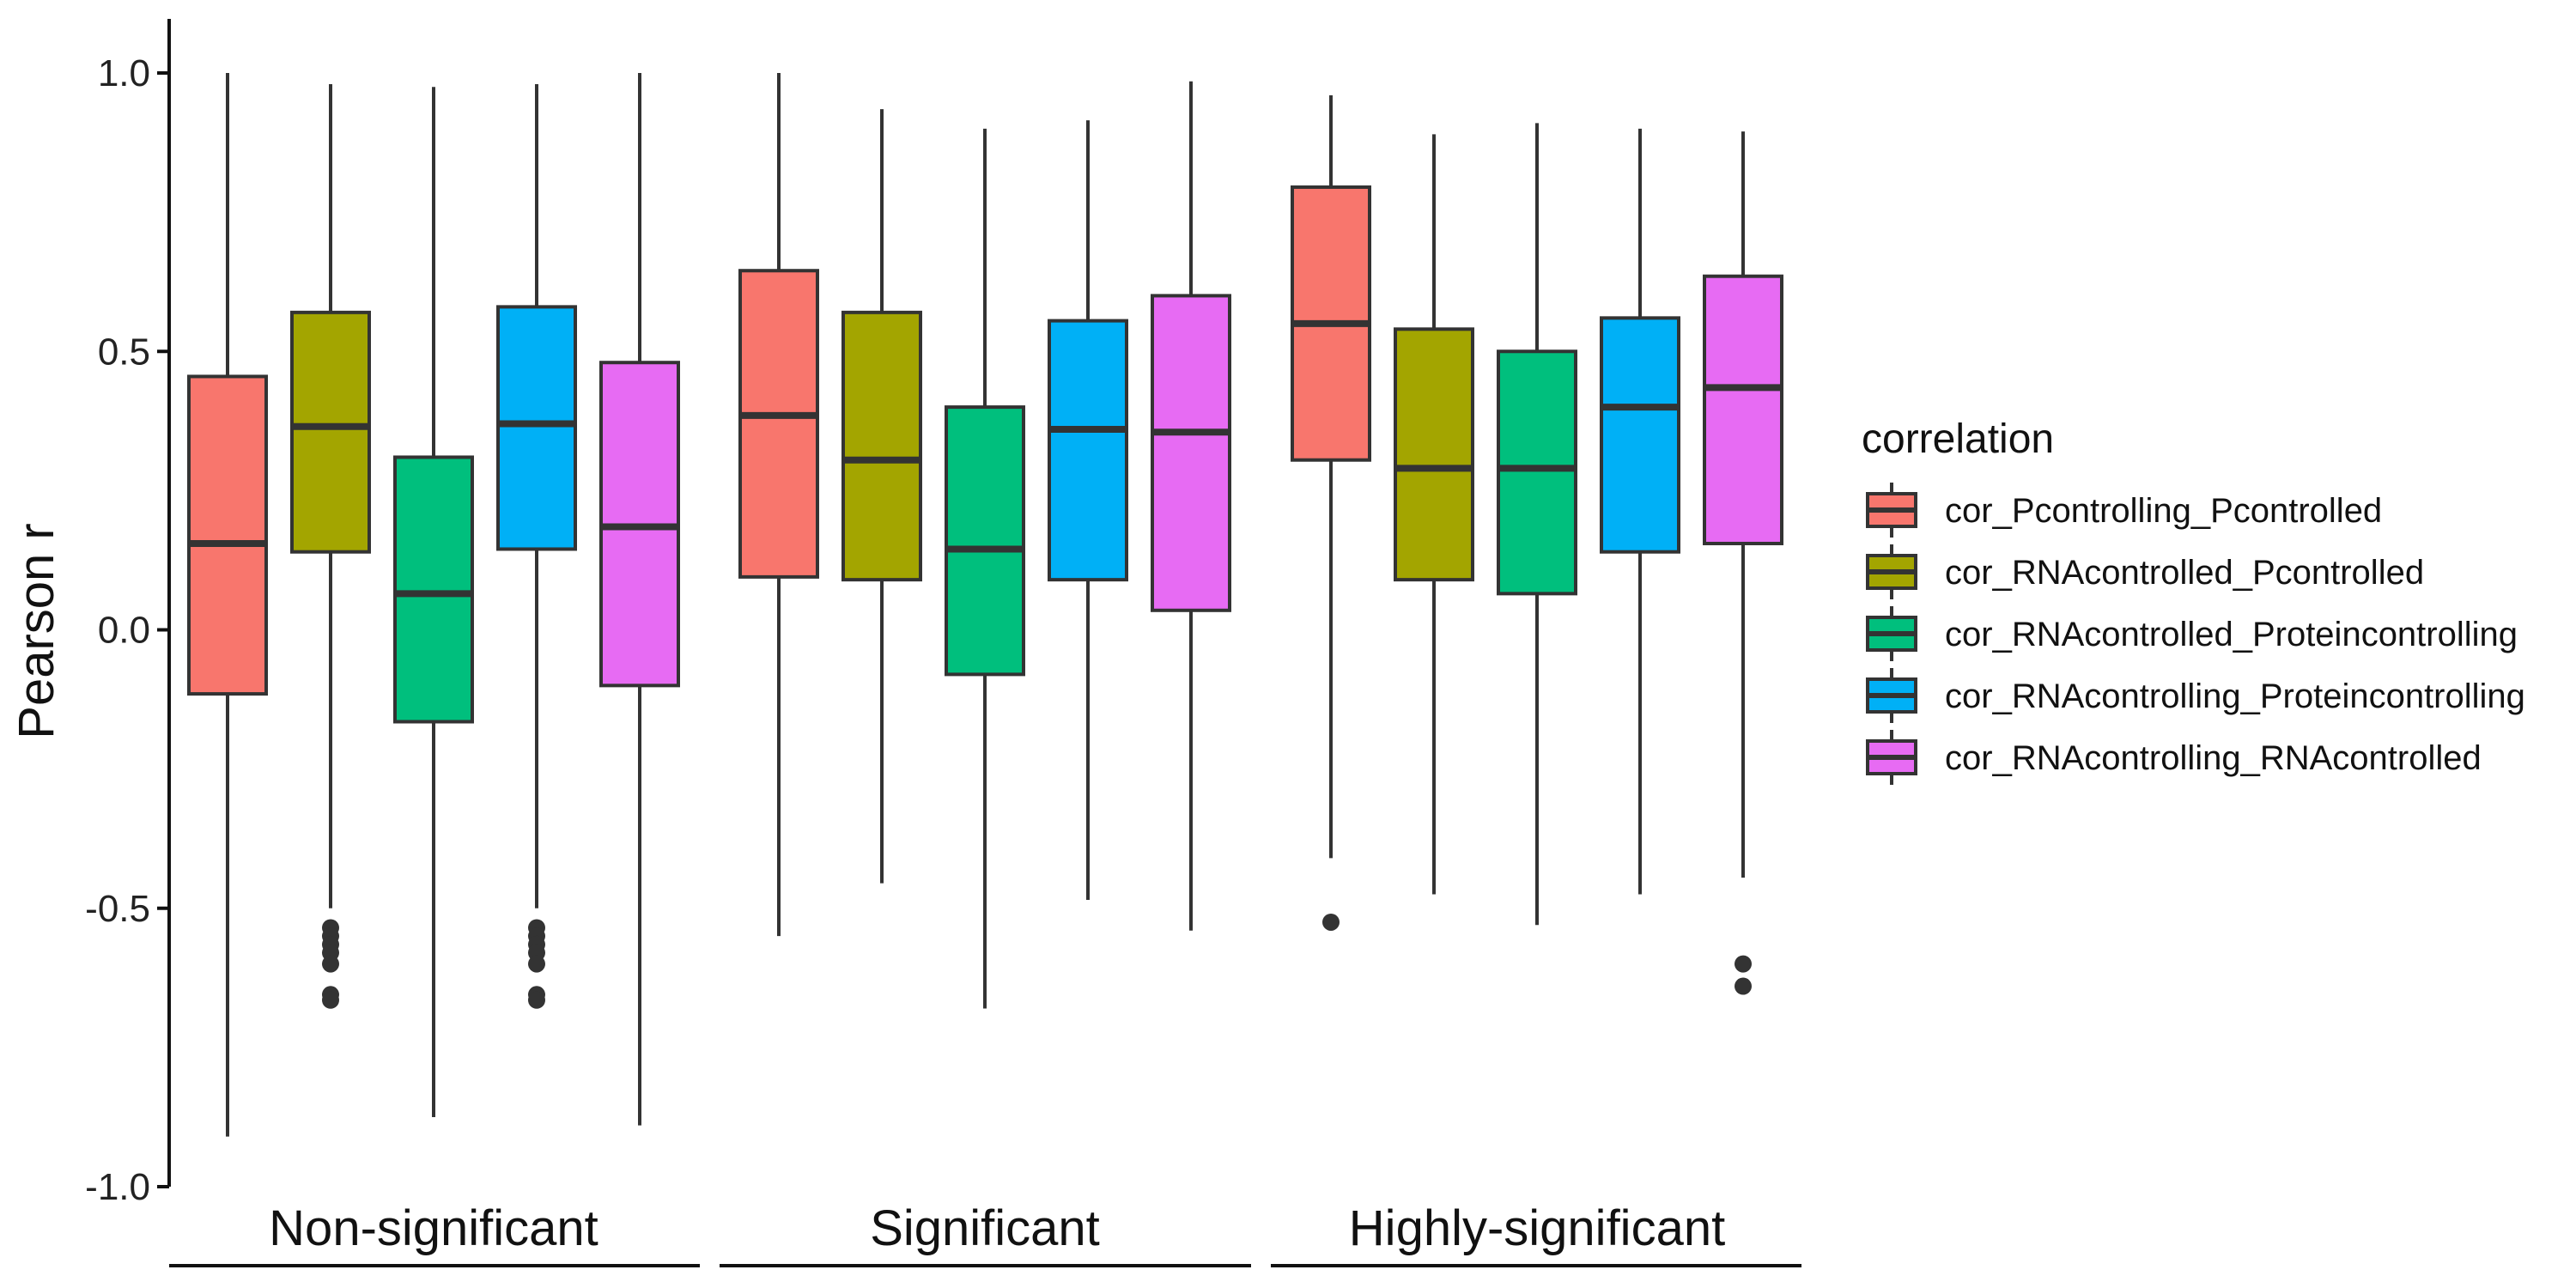 The image size is (2576, 1288). I want to click on legend-item: cor_Pcontrolling_Pcontrolled, so click(2124, 510).